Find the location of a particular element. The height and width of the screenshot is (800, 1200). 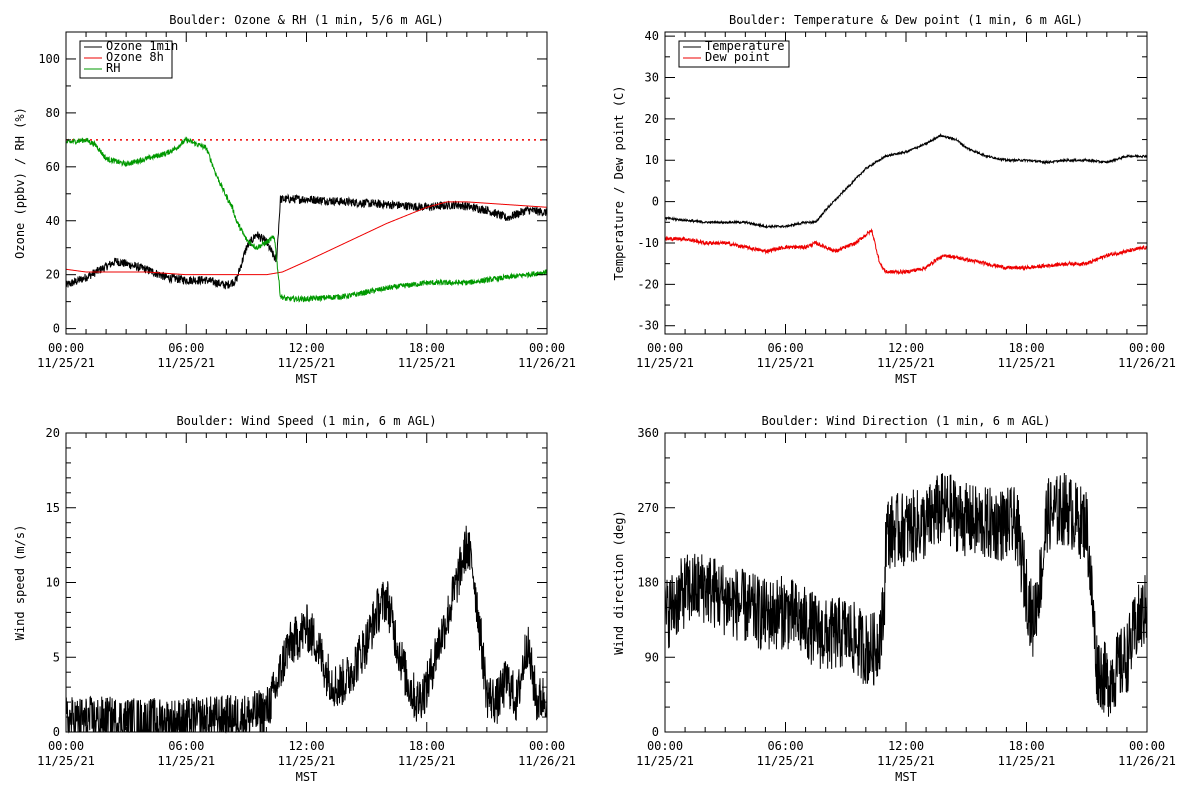

chart-title: Boulder: Wind Speed (1 min, 6 m AGL) is located at coordinates (306, 421).